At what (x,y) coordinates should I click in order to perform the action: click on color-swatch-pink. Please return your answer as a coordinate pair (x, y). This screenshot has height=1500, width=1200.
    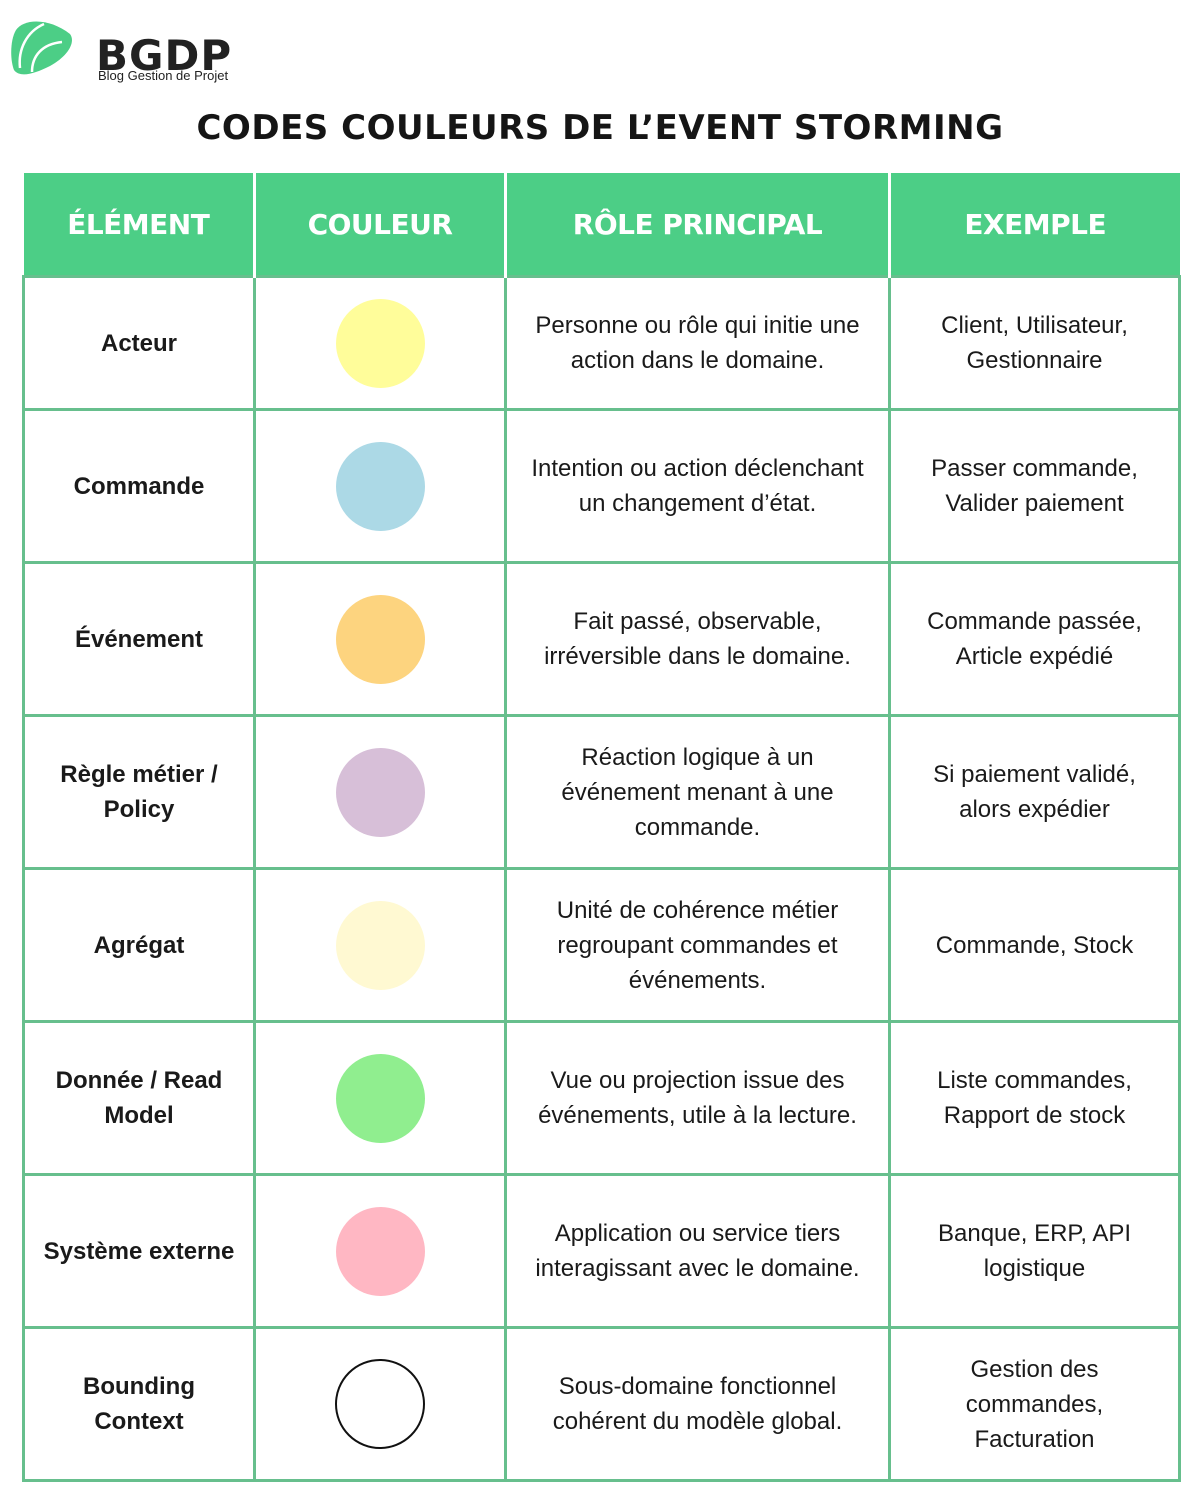
    Looking at the image, I should click on (380, 1251).